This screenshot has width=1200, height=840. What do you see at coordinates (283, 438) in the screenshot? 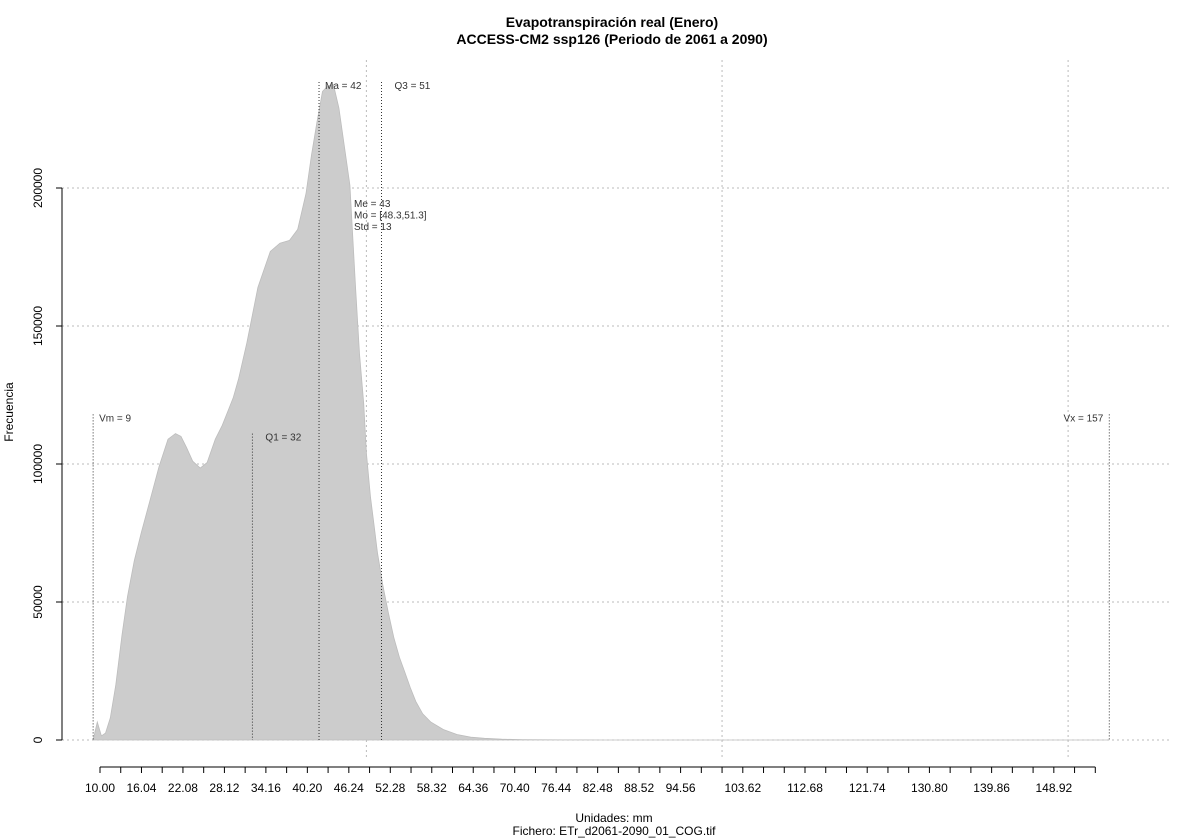
I see `marker-label: Q1 = 32` at bounding box center [283, 438].